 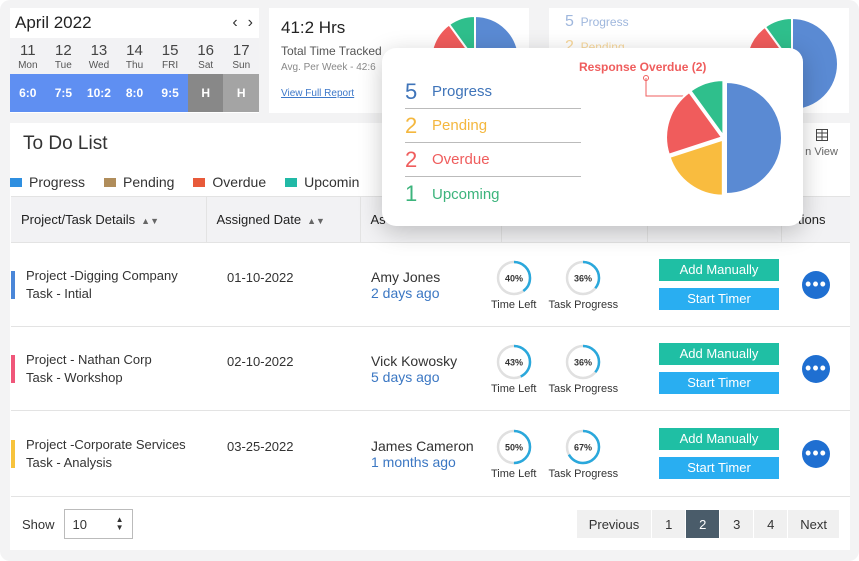 What do you see at coordinates (569, 453) in the screenshot?
I see `progress-cell: 50% Time Left 67% Task Progress` at bounding box center [569, 453].